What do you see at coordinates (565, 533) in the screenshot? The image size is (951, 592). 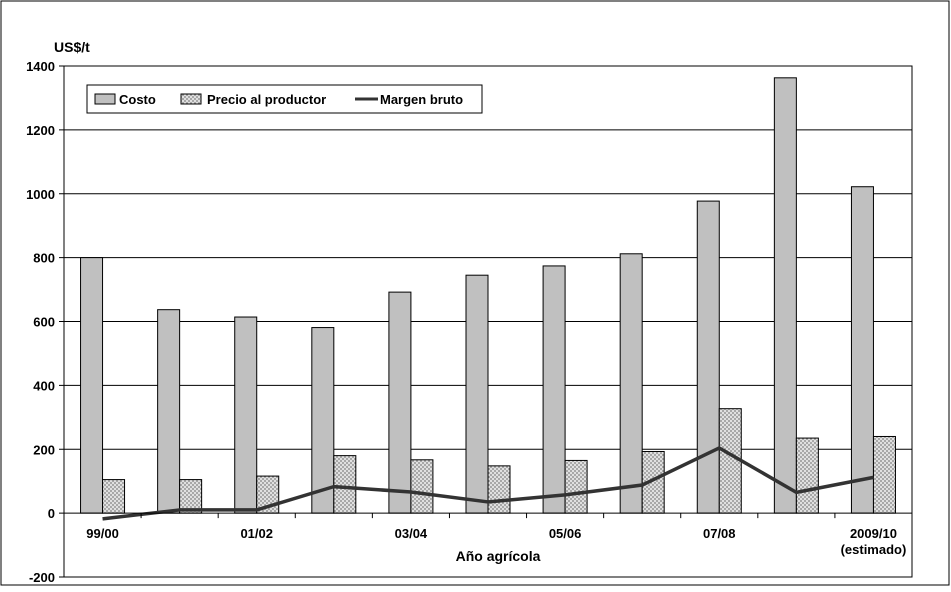 I see `x-tick-label: 05/06` at bounding box center [565, 533].